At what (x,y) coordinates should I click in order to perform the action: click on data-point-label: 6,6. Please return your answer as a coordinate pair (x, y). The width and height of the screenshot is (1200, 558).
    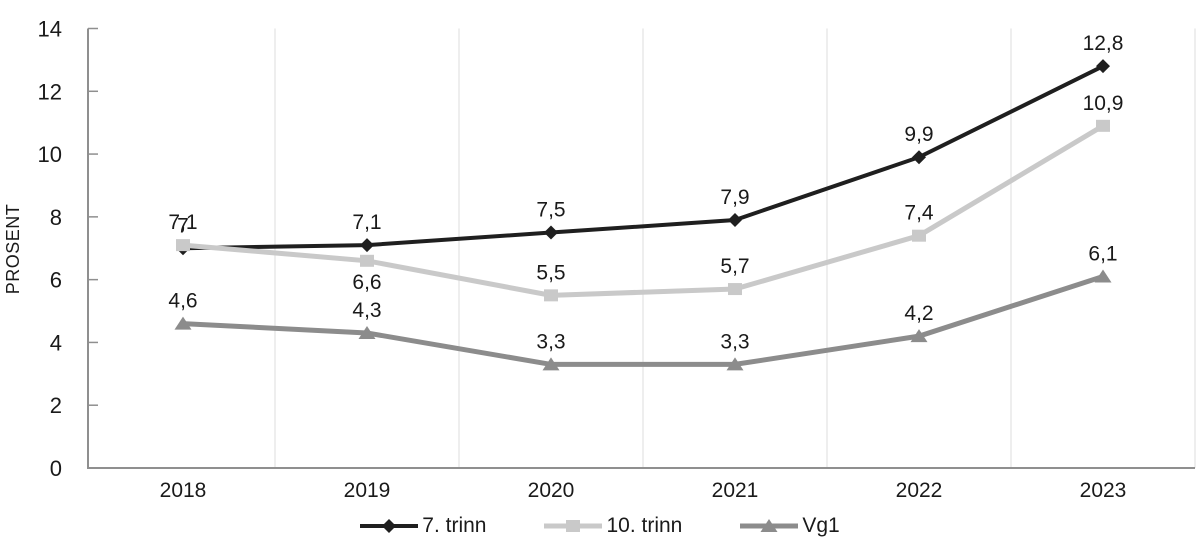
    Looking at the image, I should click on (366, 282).